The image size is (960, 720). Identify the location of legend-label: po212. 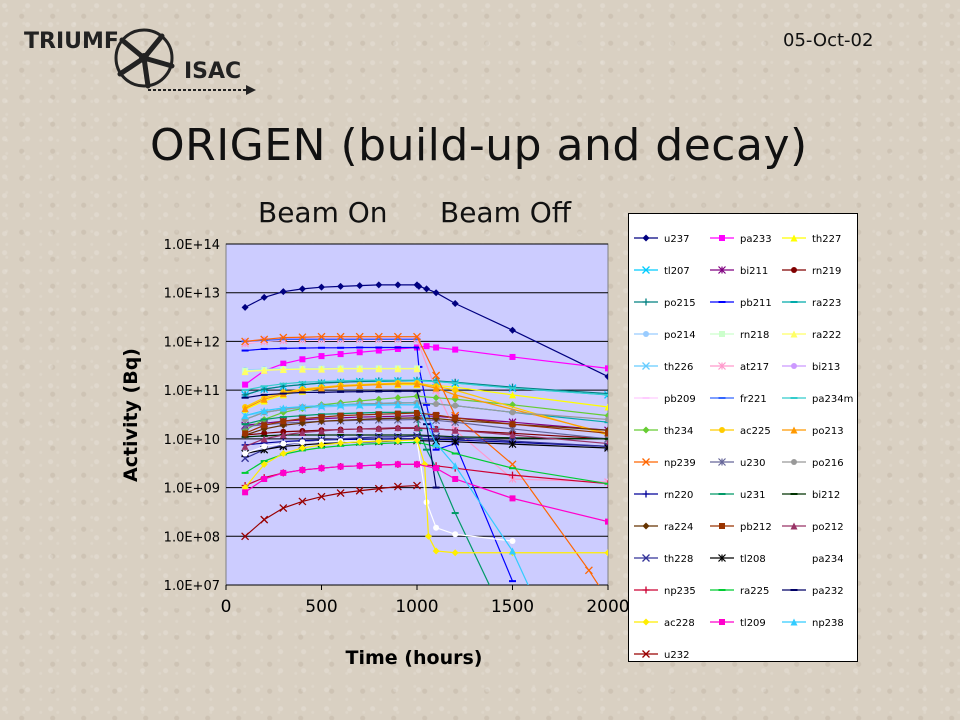
(828, 527).